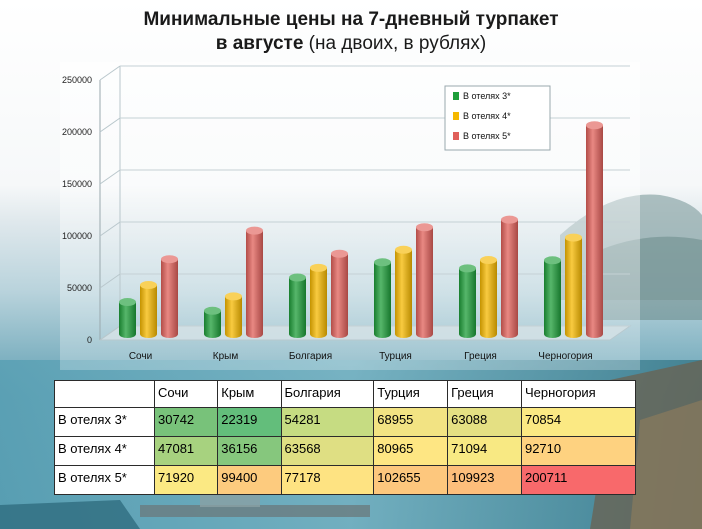 Image resolution: width=702 pixels, height=529 pixels. I want to click on bar-Крым-1, so click(233, 315).